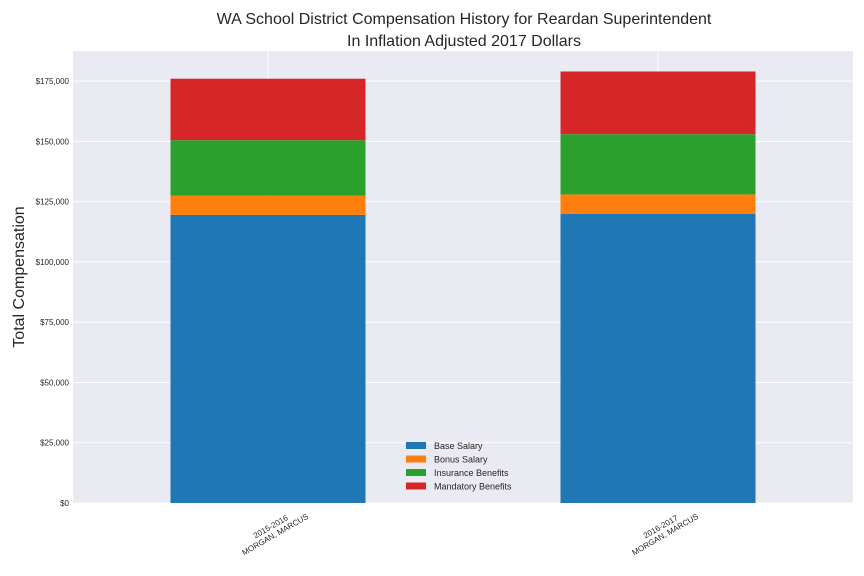  I want to click on legend-label: Bonus Salary, so click(461, 460).